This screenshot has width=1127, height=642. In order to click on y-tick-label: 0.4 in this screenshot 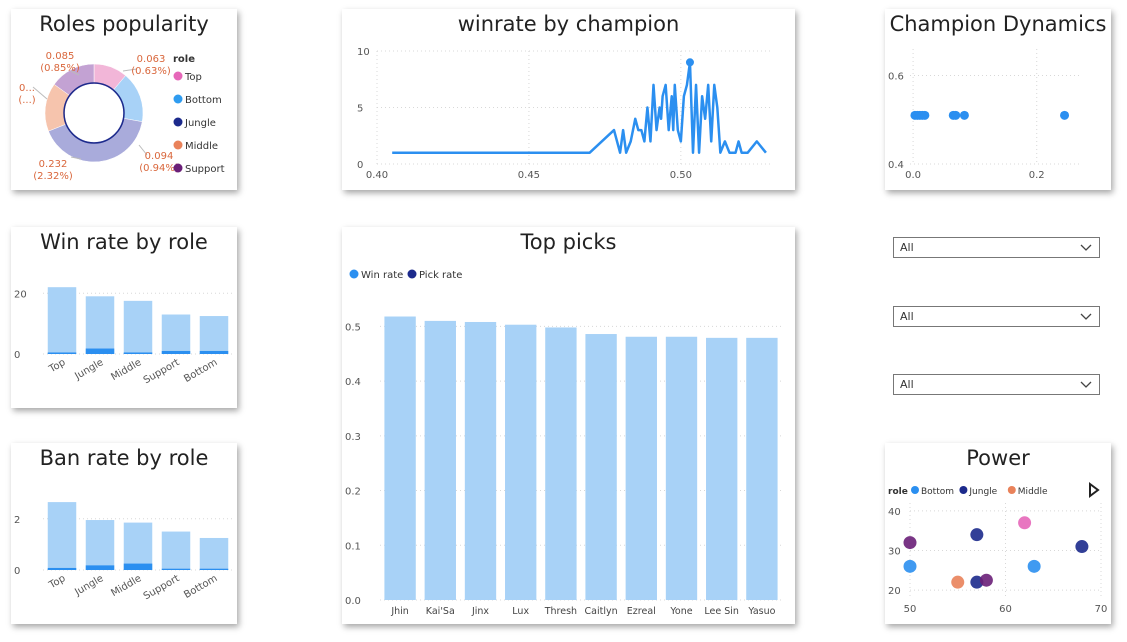, I will do `click(353, 382)`.